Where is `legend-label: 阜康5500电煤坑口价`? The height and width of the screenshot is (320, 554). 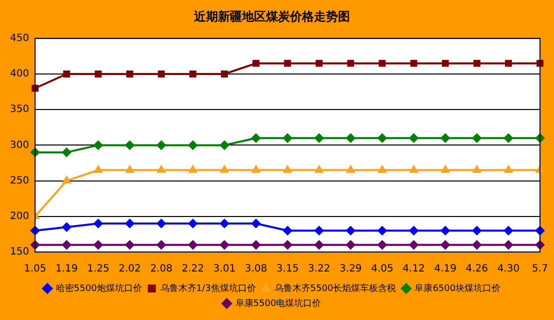
legend-label: 阜康5500电煤坑口价 is located at coordinates (278, 303).